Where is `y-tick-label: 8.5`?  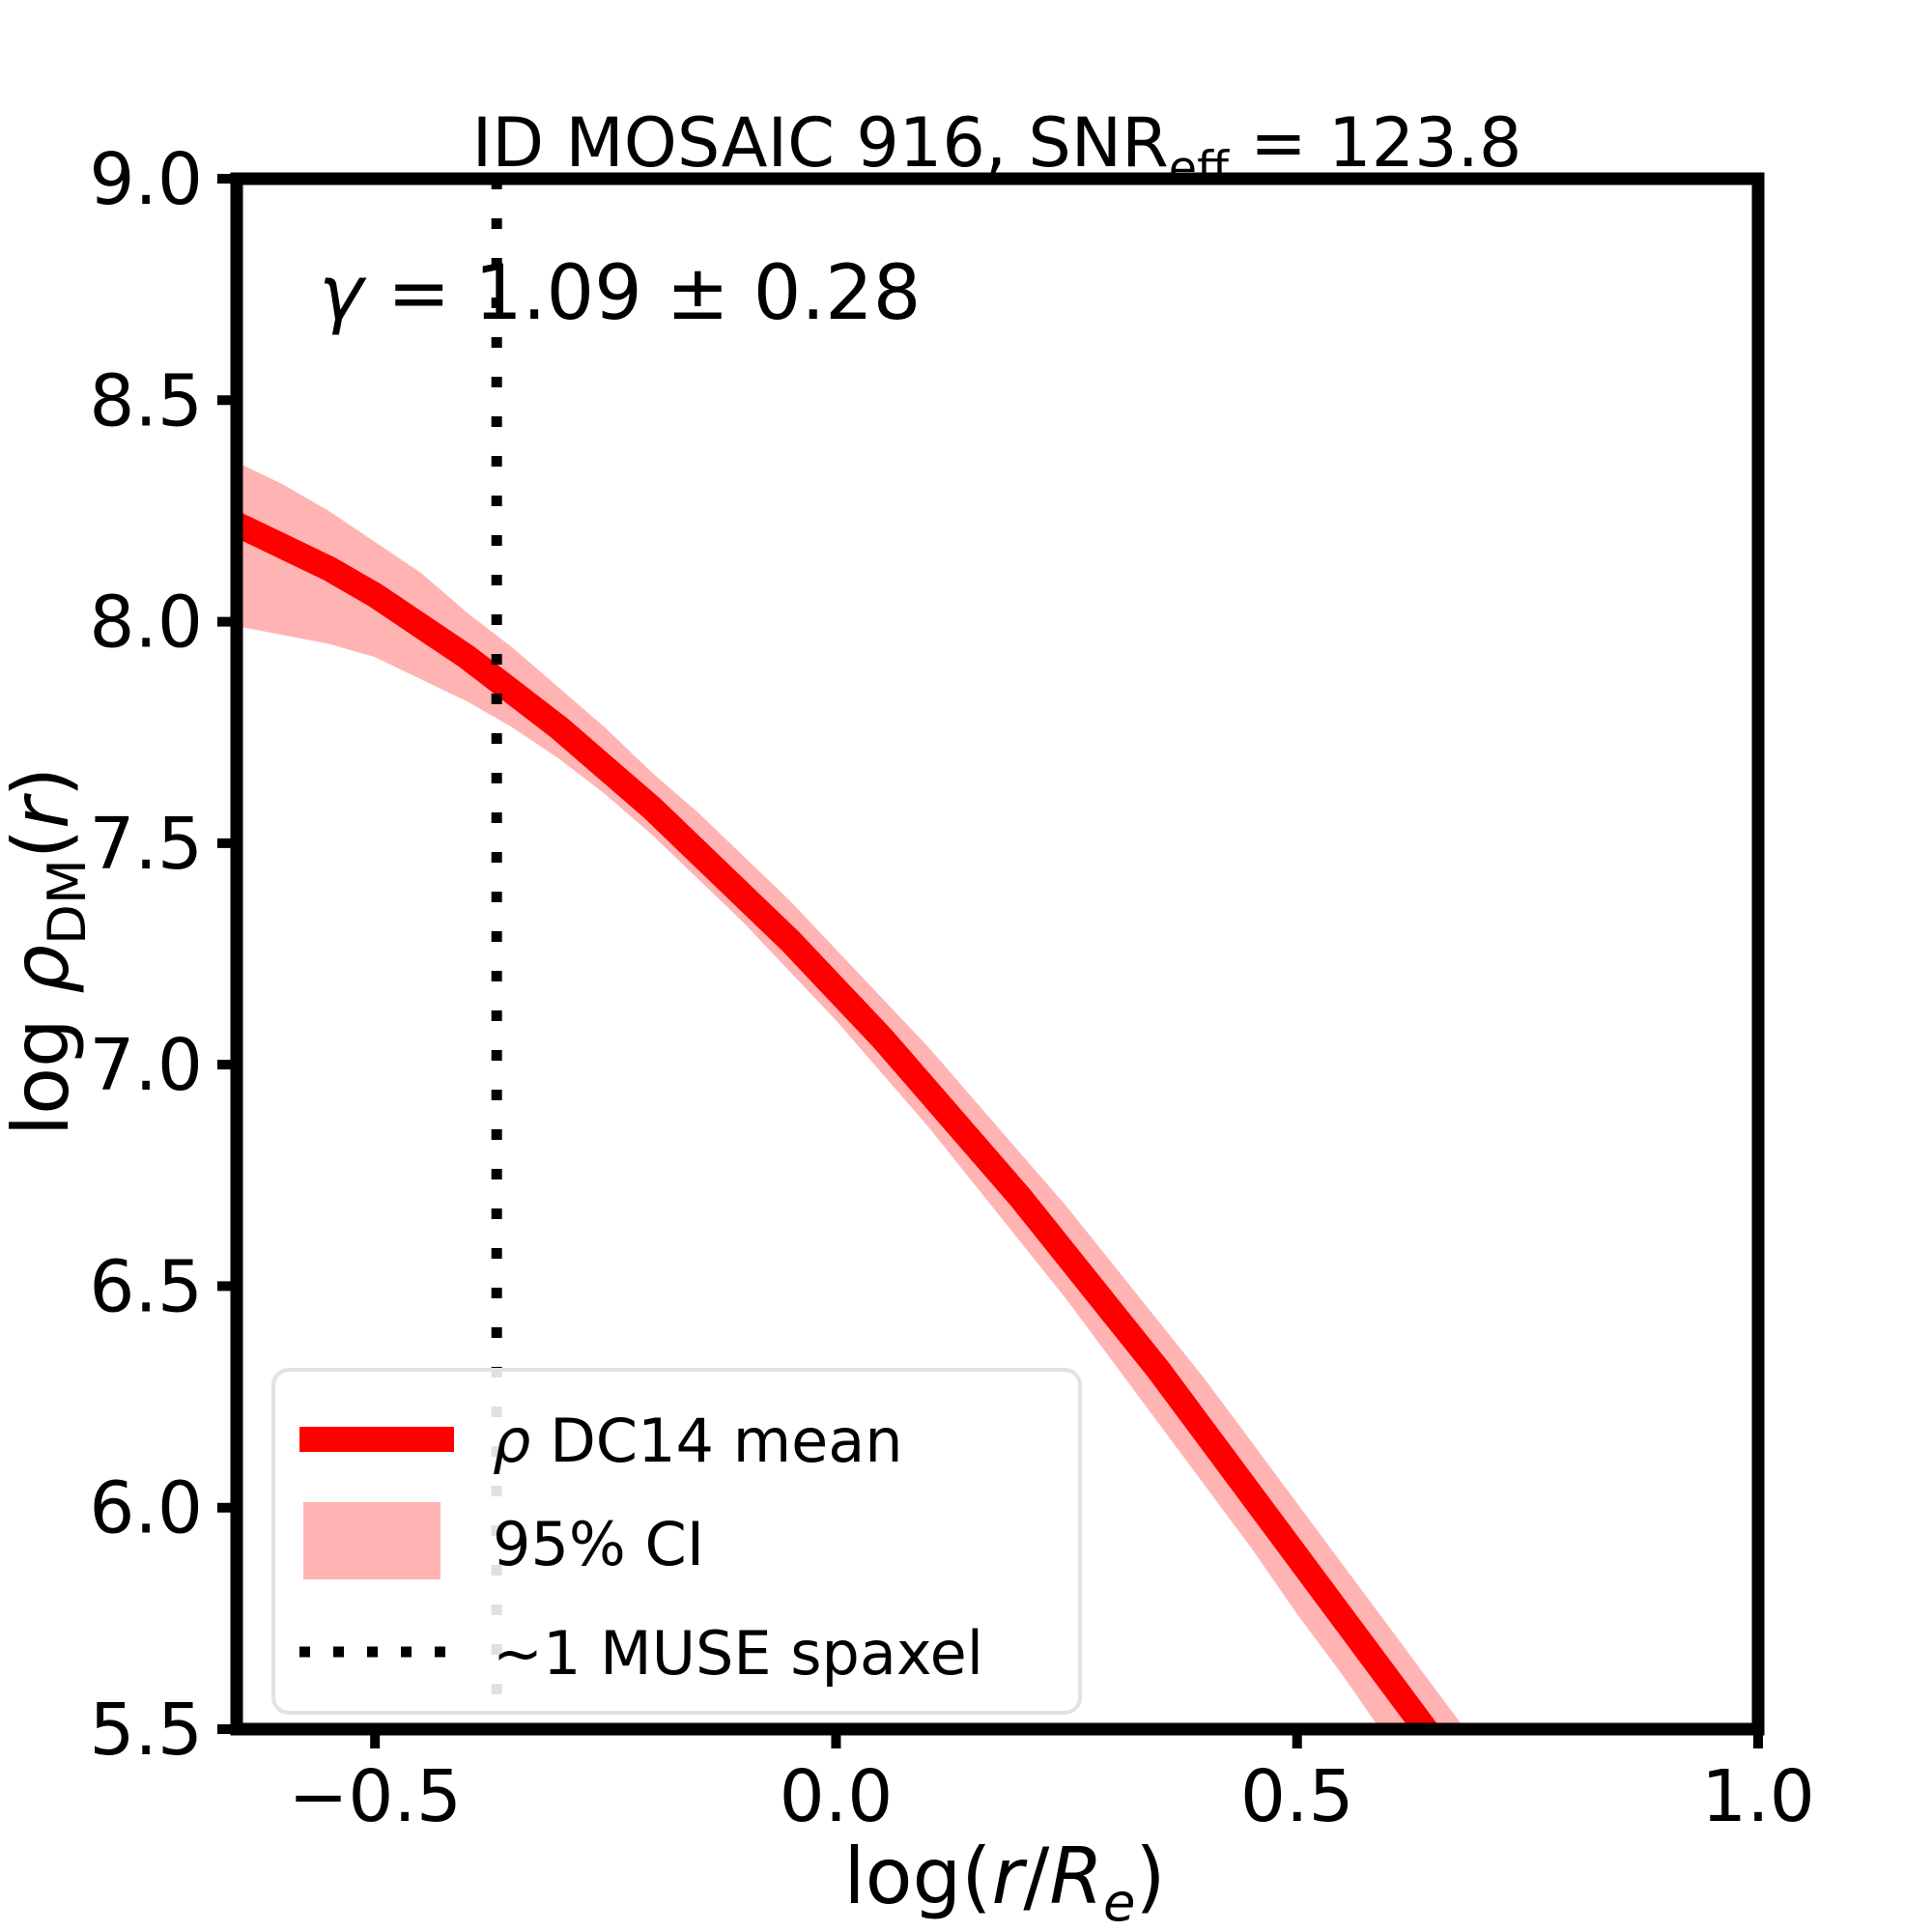
y-tick-label: 8.5 is located at coordinates (146, 400).